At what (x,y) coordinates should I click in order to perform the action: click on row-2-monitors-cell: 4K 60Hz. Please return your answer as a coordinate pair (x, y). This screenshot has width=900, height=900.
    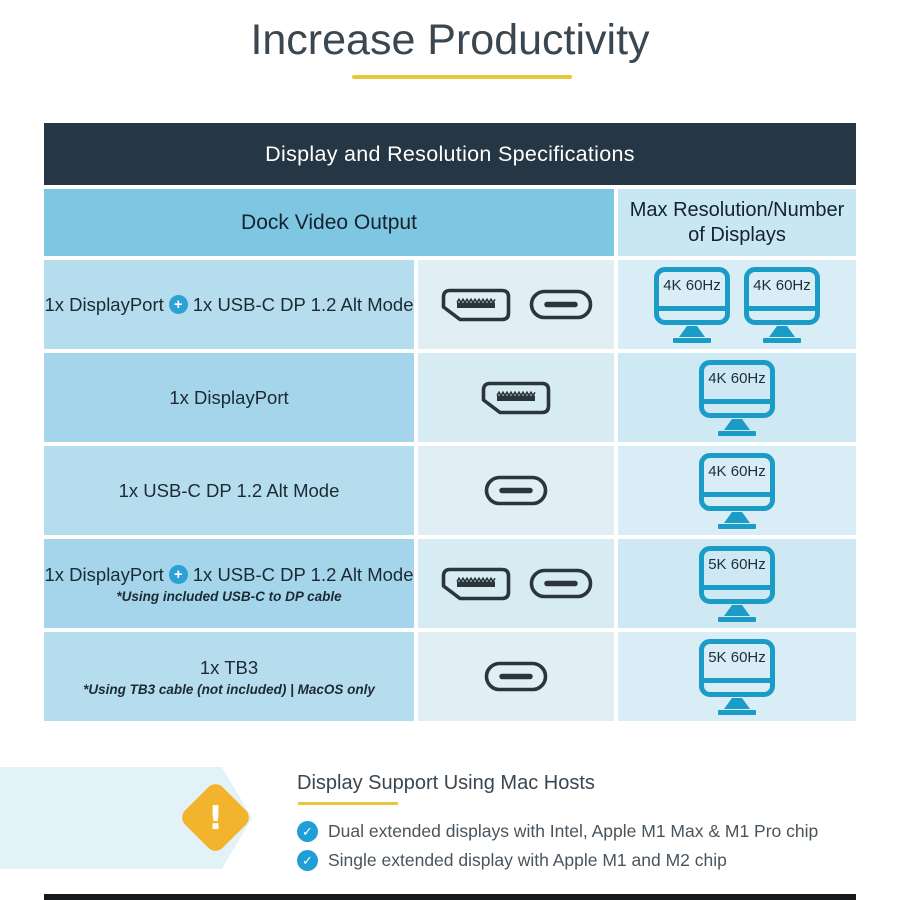
    Looking at the image, I should click on (737, 397).